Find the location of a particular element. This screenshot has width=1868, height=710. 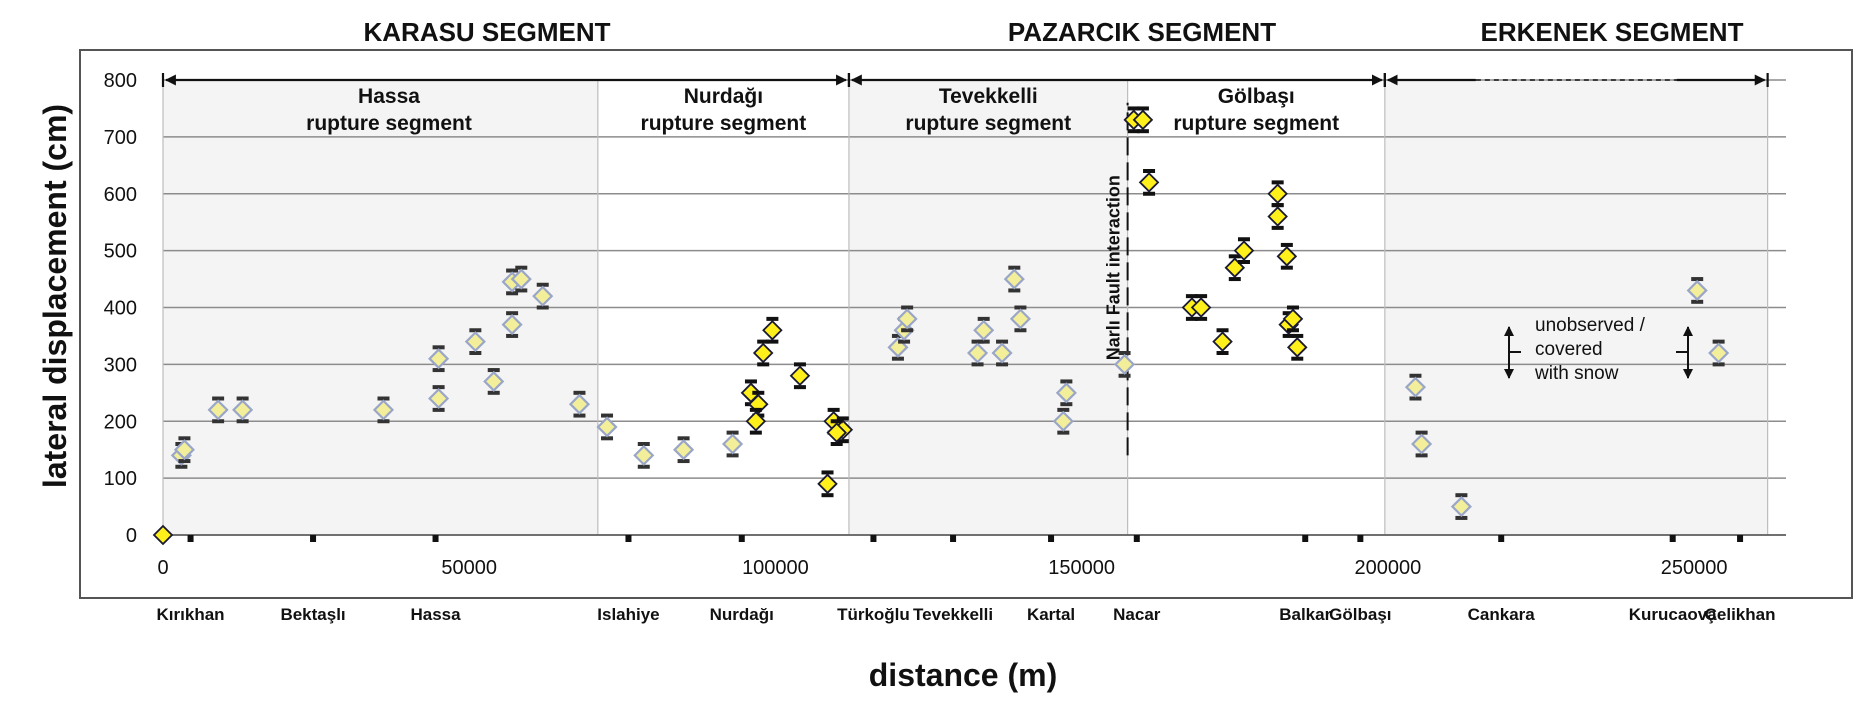

town-label-7: Kartal is located at coordinates (1051, 614).